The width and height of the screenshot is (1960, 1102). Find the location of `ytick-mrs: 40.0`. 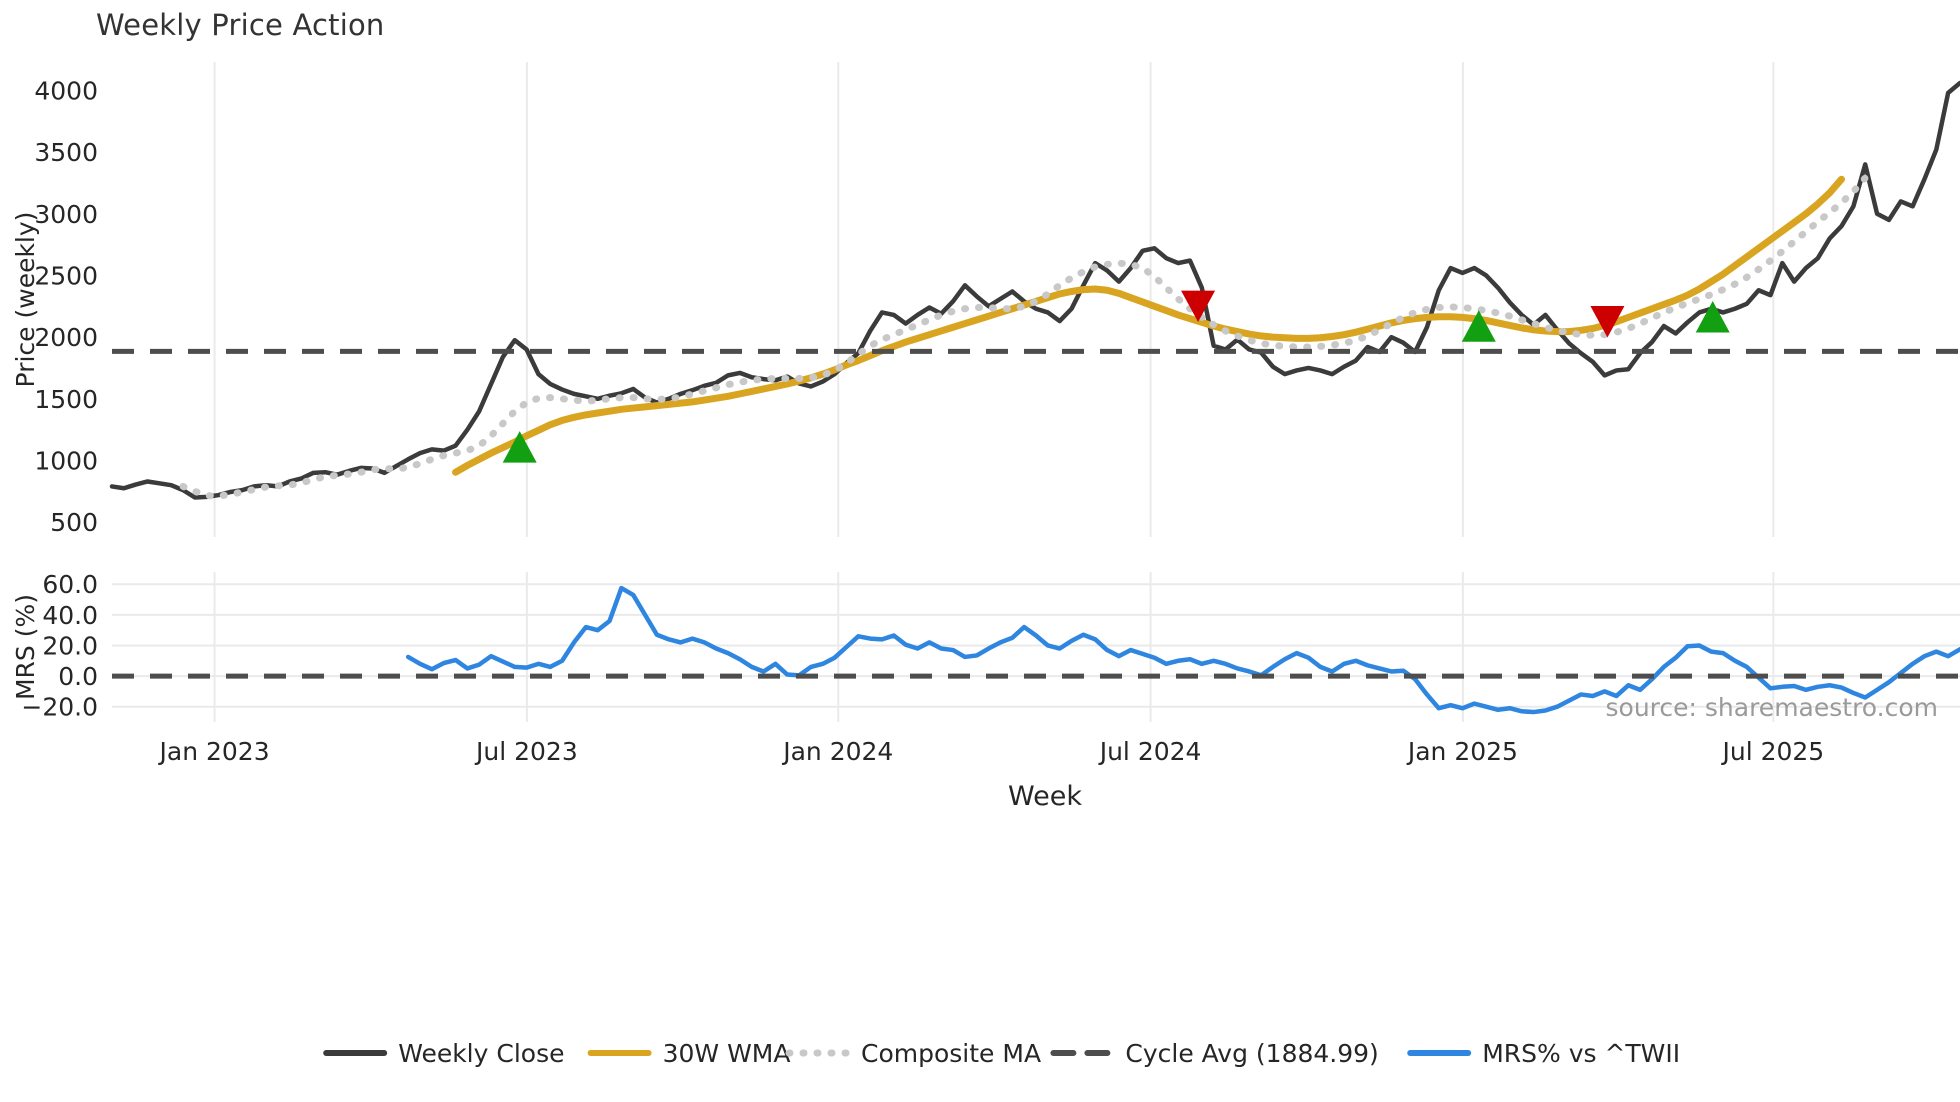

ytick-mrs: 40.0 is located at coordinates (70, 615).